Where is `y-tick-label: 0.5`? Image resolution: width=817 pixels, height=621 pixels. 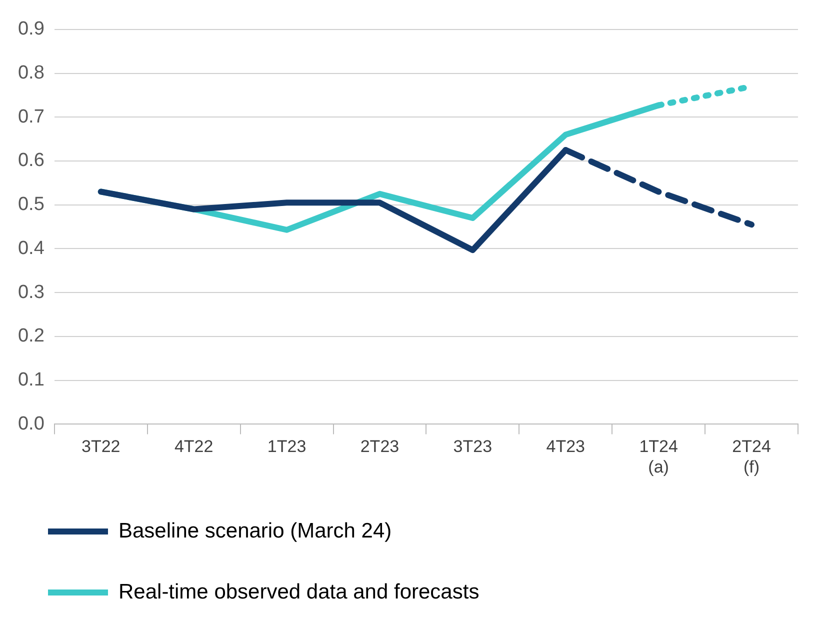 y-tick-label: 0.5 is located at coordinates (31, 205).